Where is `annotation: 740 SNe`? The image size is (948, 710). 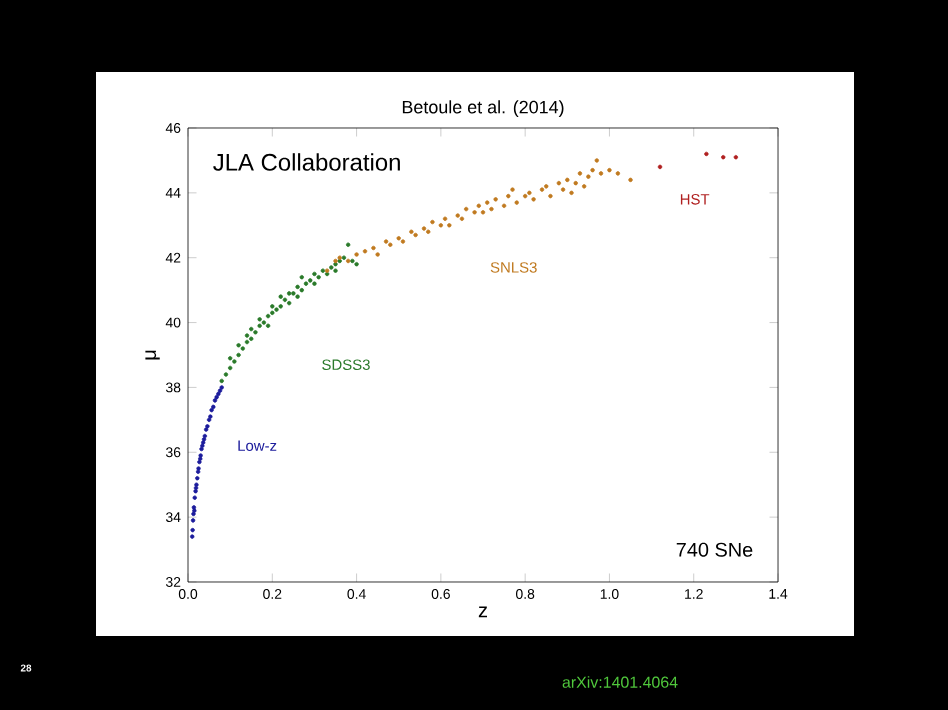 annotation: 740 SNe is located at coordinates (714, 549).